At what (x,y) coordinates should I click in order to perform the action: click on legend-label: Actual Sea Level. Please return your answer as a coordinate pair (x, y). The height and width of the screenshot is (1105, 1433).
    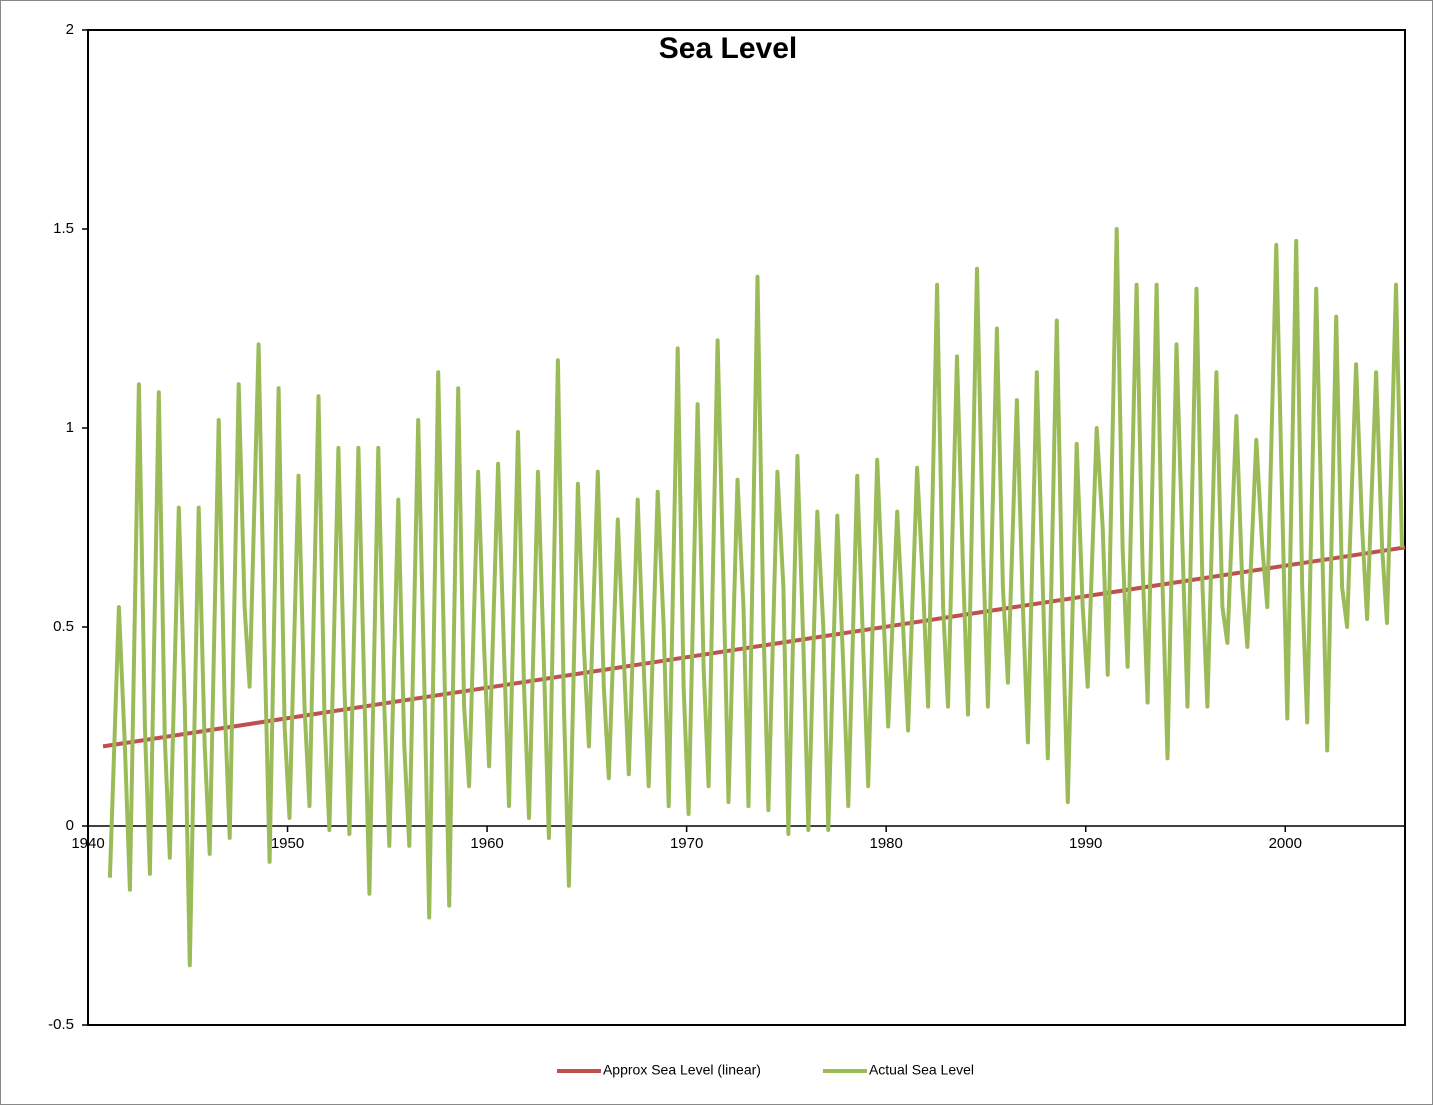
    Looking at the image, I should click on (921, 1070).